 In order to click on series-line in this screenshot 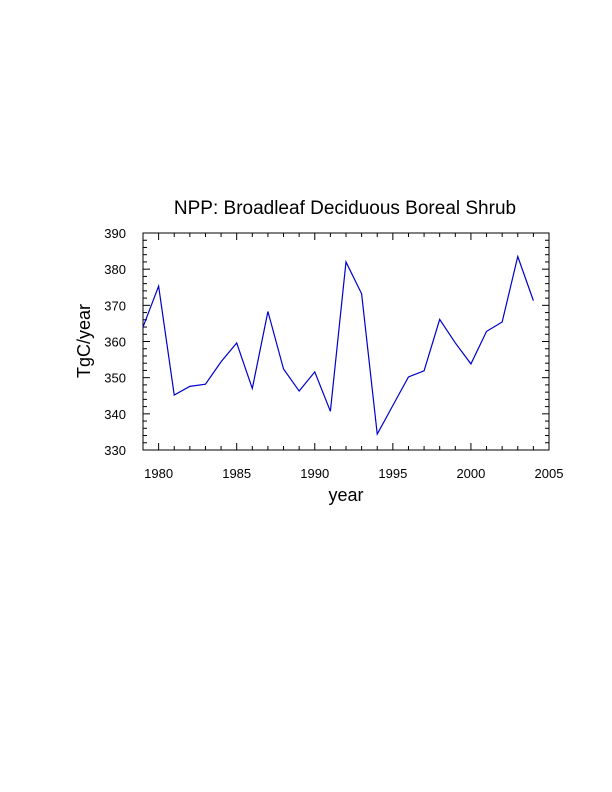, I will do `click(338, 345)`.